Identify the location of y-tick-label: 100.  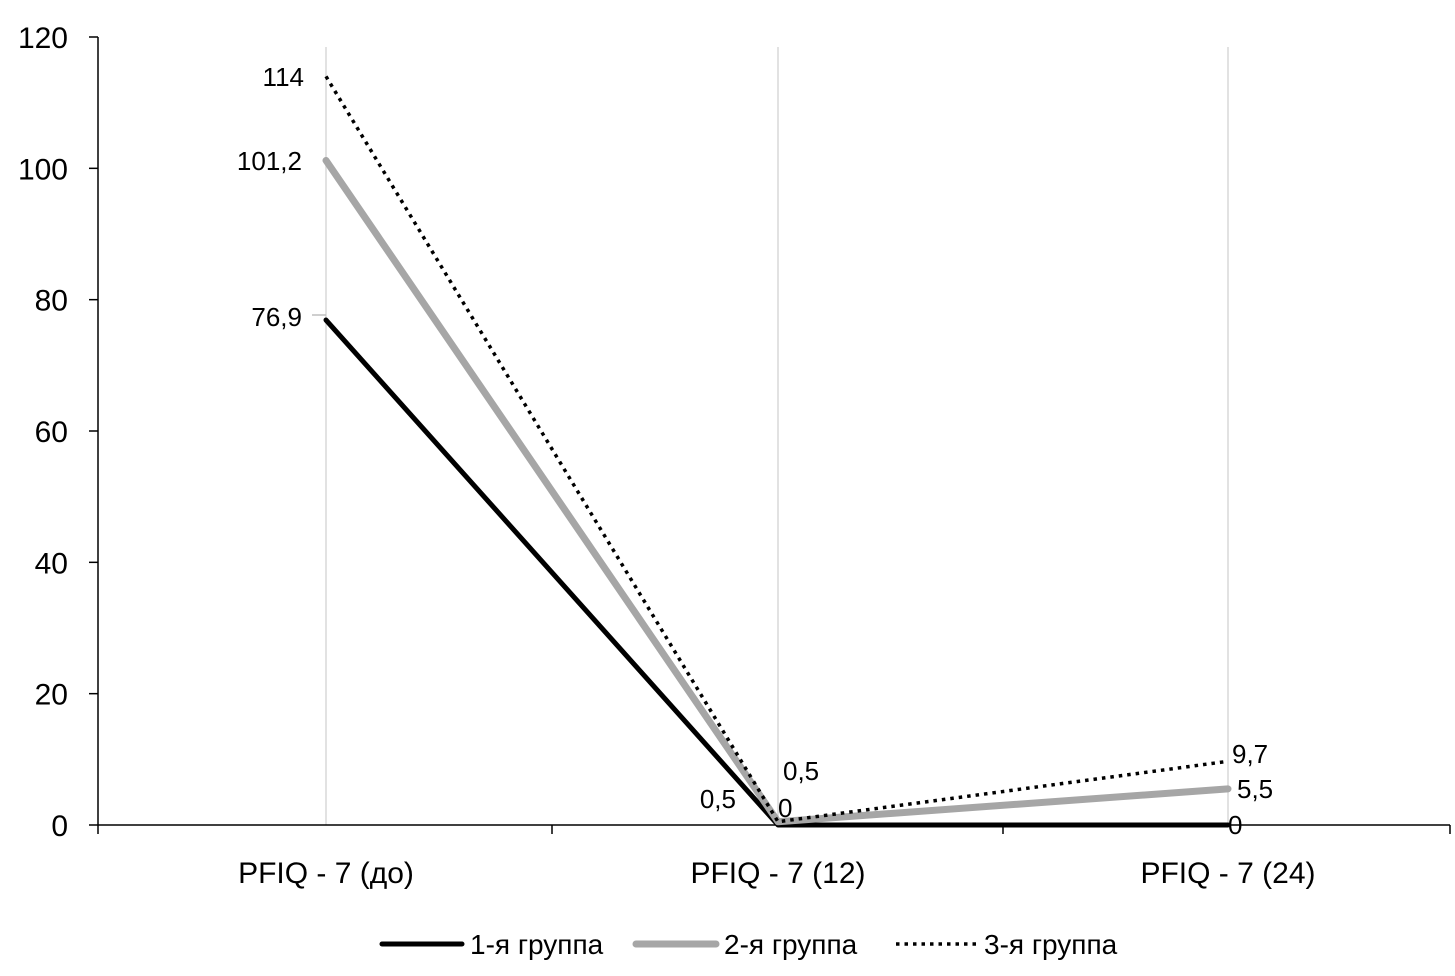
(43, 169).